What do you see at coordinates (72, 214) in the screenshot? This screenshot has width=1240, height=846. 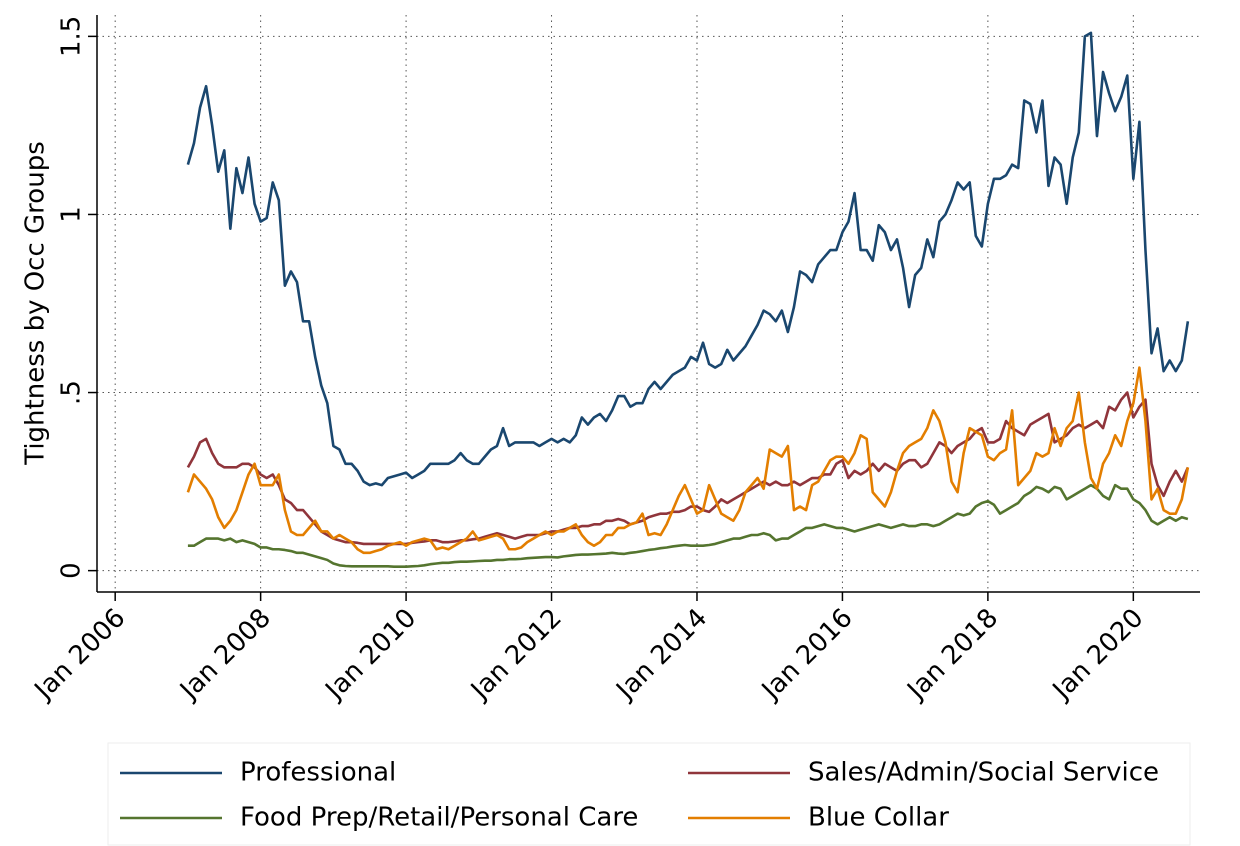 I see `y-tick-label: 1` at bounding box center [72, 214].